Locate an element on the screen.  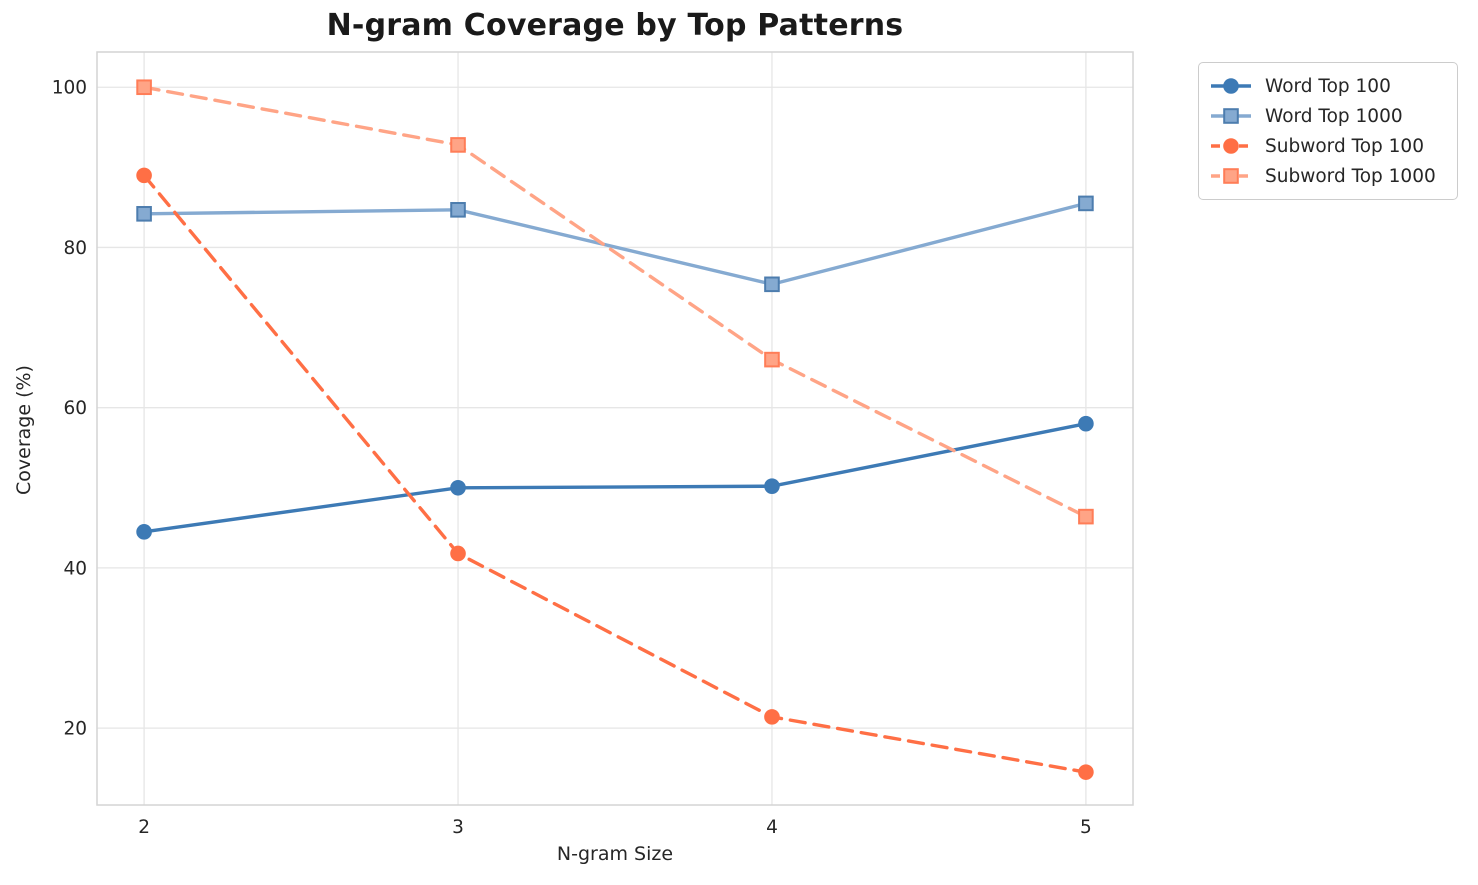
legend-label: Subword Top 100 is located at coordinates (1344, 146).